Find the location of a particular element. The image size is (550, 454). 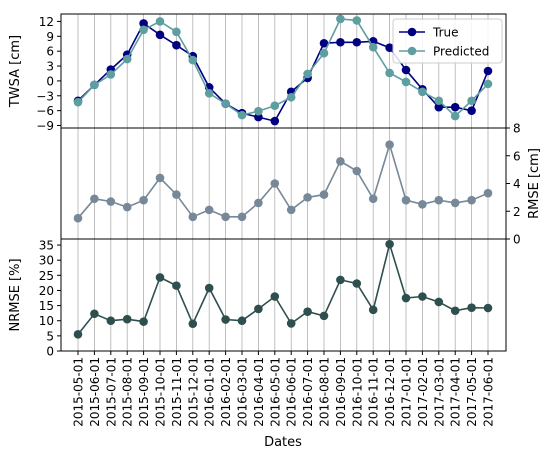

x-tick-label: 2016-12-01 is located at coordinates (390, 392).